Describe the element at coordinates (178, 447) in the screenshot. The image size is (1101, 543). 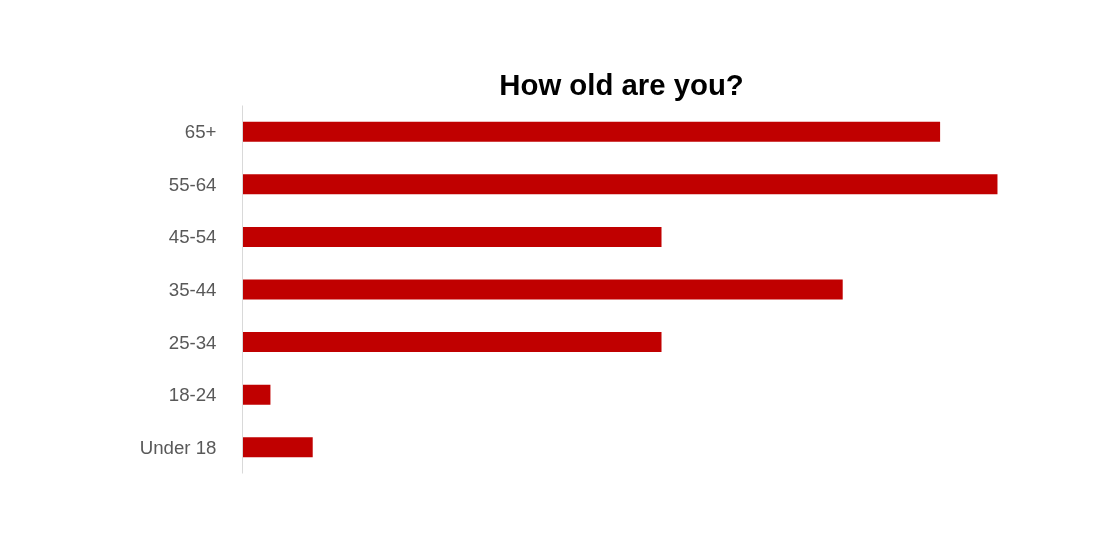
I see `y-tick-label: Under 18` at that location.